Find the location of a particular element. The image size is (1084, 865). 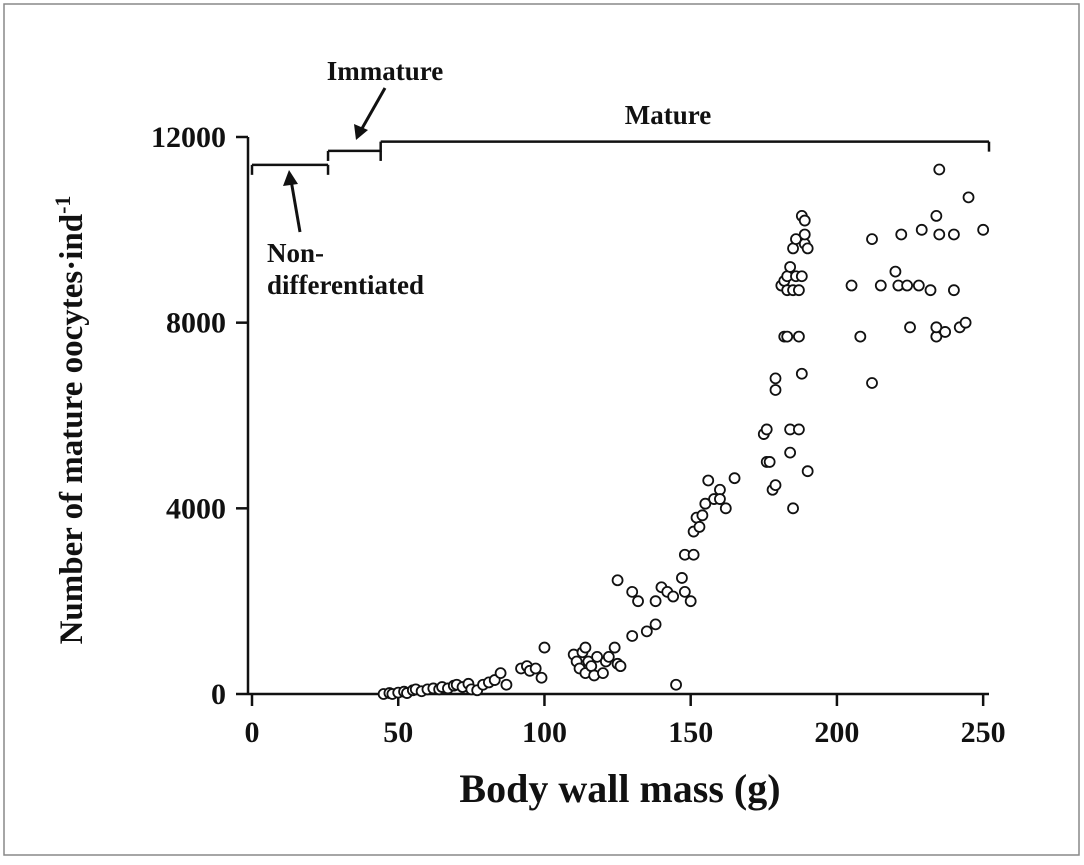

y-tick-label: 0 is located at coordinates (218, 694).